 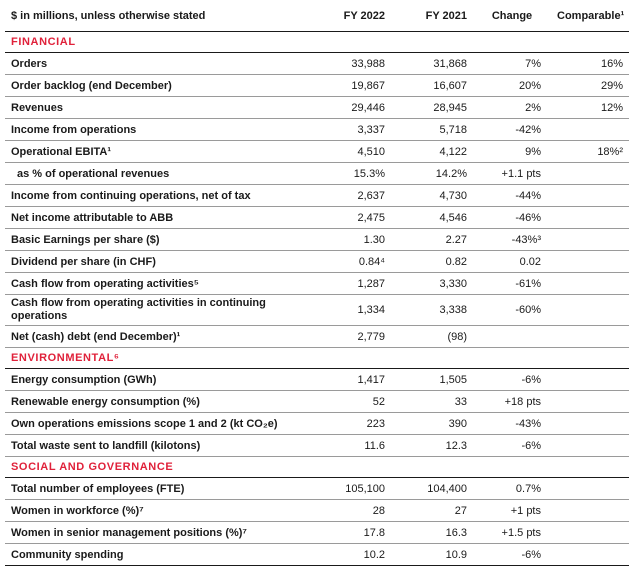 What do you see at coordinates (359, 532) in the screenshot?
I see `cell-fy2022: 17.8` at bounding box center [359, 532].